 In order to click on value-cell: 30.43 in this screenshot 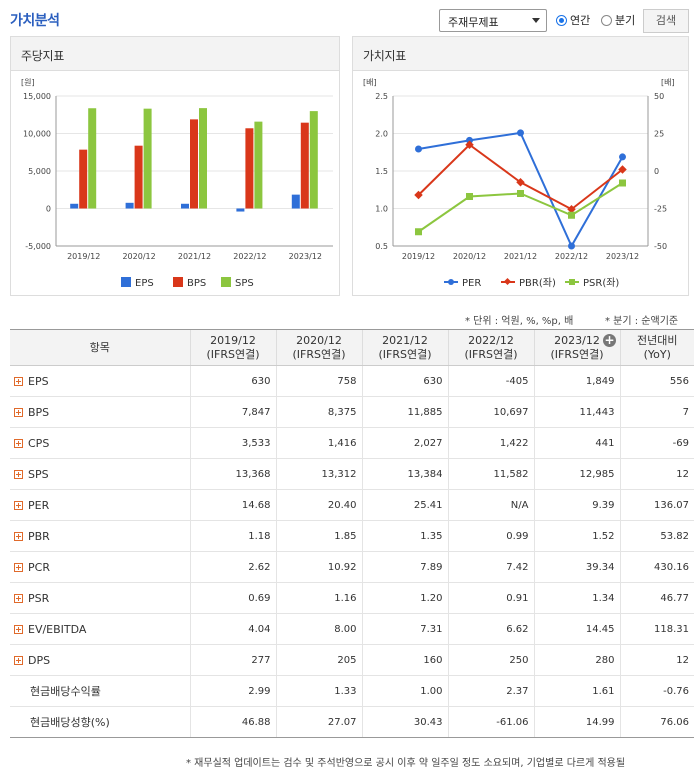, I will do `click(404, 722)`.